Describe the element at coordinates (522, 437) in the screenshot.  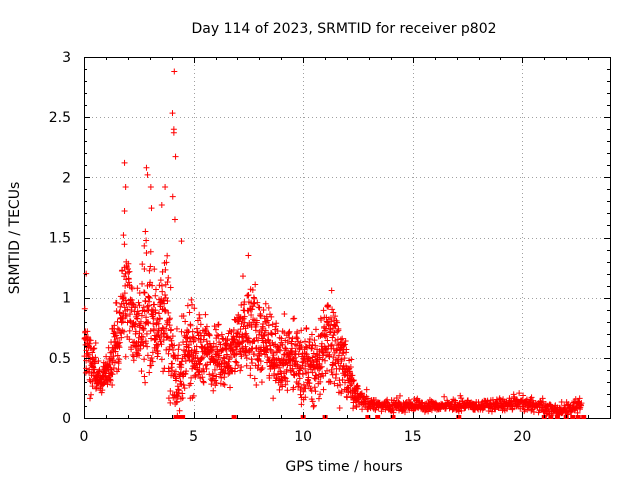
I see `x-tick-label: 20` at that location.